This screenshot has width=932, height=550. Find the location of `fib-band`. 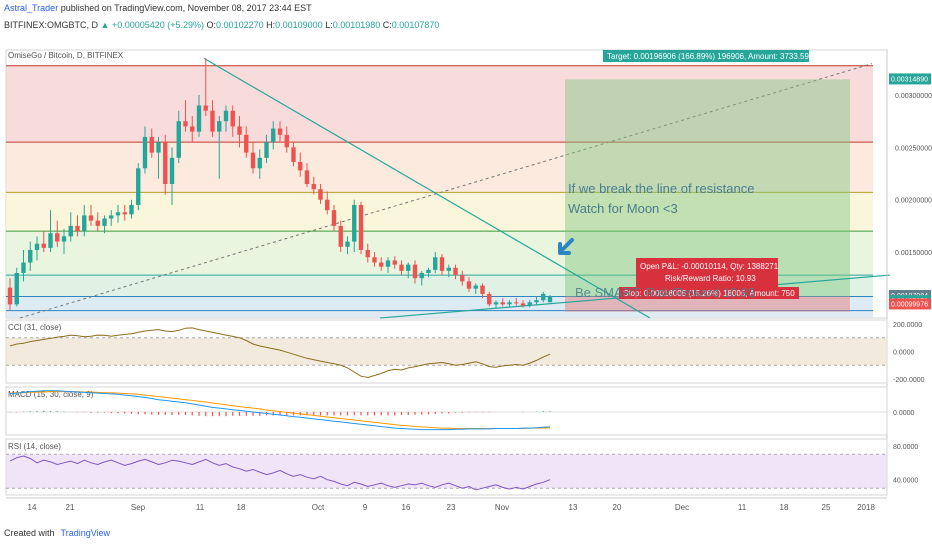

fib-band is located at coordinates (439, 314).